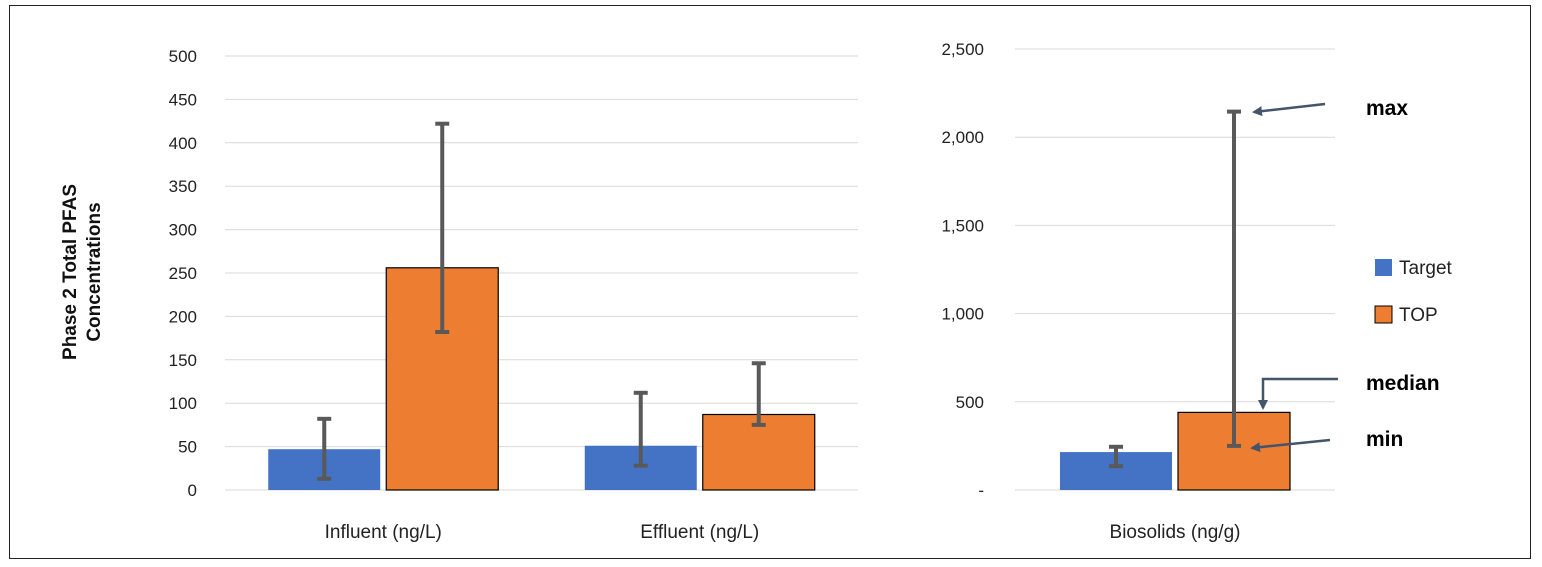 This screenshot has height=567, width=1542. Describe the element at coordinates (183, 186) in the screenshot. I see `y-tick-label: 350` at that location.